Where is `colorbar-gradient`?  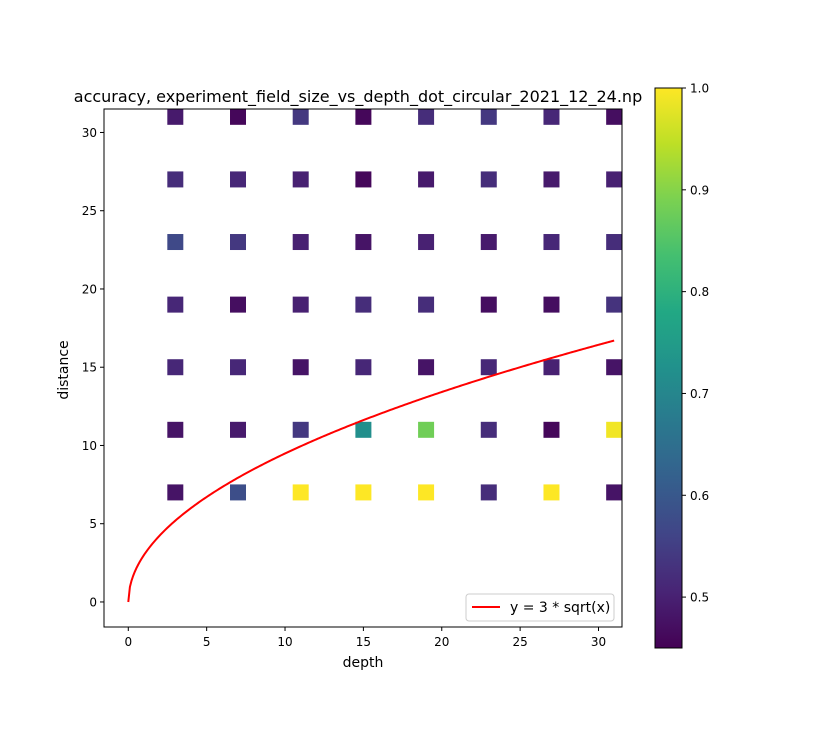 colorbar-gradient is located at coordinates (668, 368).